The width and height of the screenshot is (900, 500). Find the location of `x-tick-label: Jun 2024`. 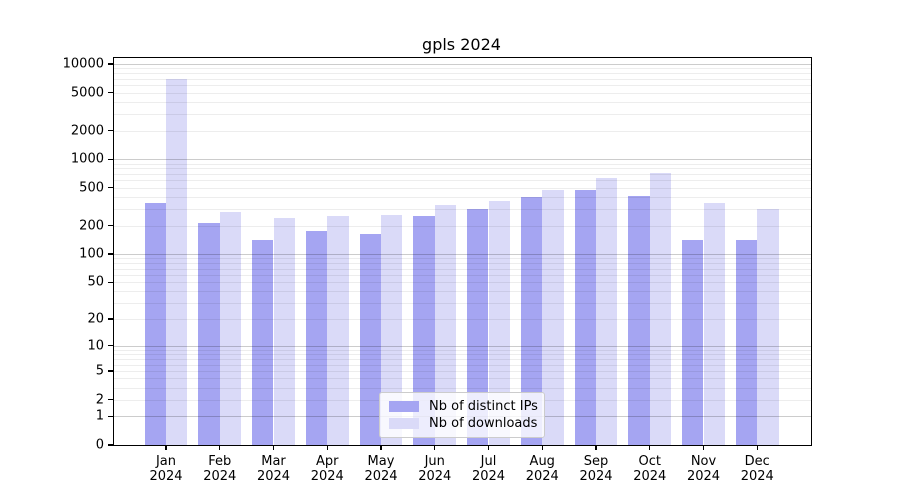

x-tick-label: Jun 2024 is located at coordinates (435, 469).